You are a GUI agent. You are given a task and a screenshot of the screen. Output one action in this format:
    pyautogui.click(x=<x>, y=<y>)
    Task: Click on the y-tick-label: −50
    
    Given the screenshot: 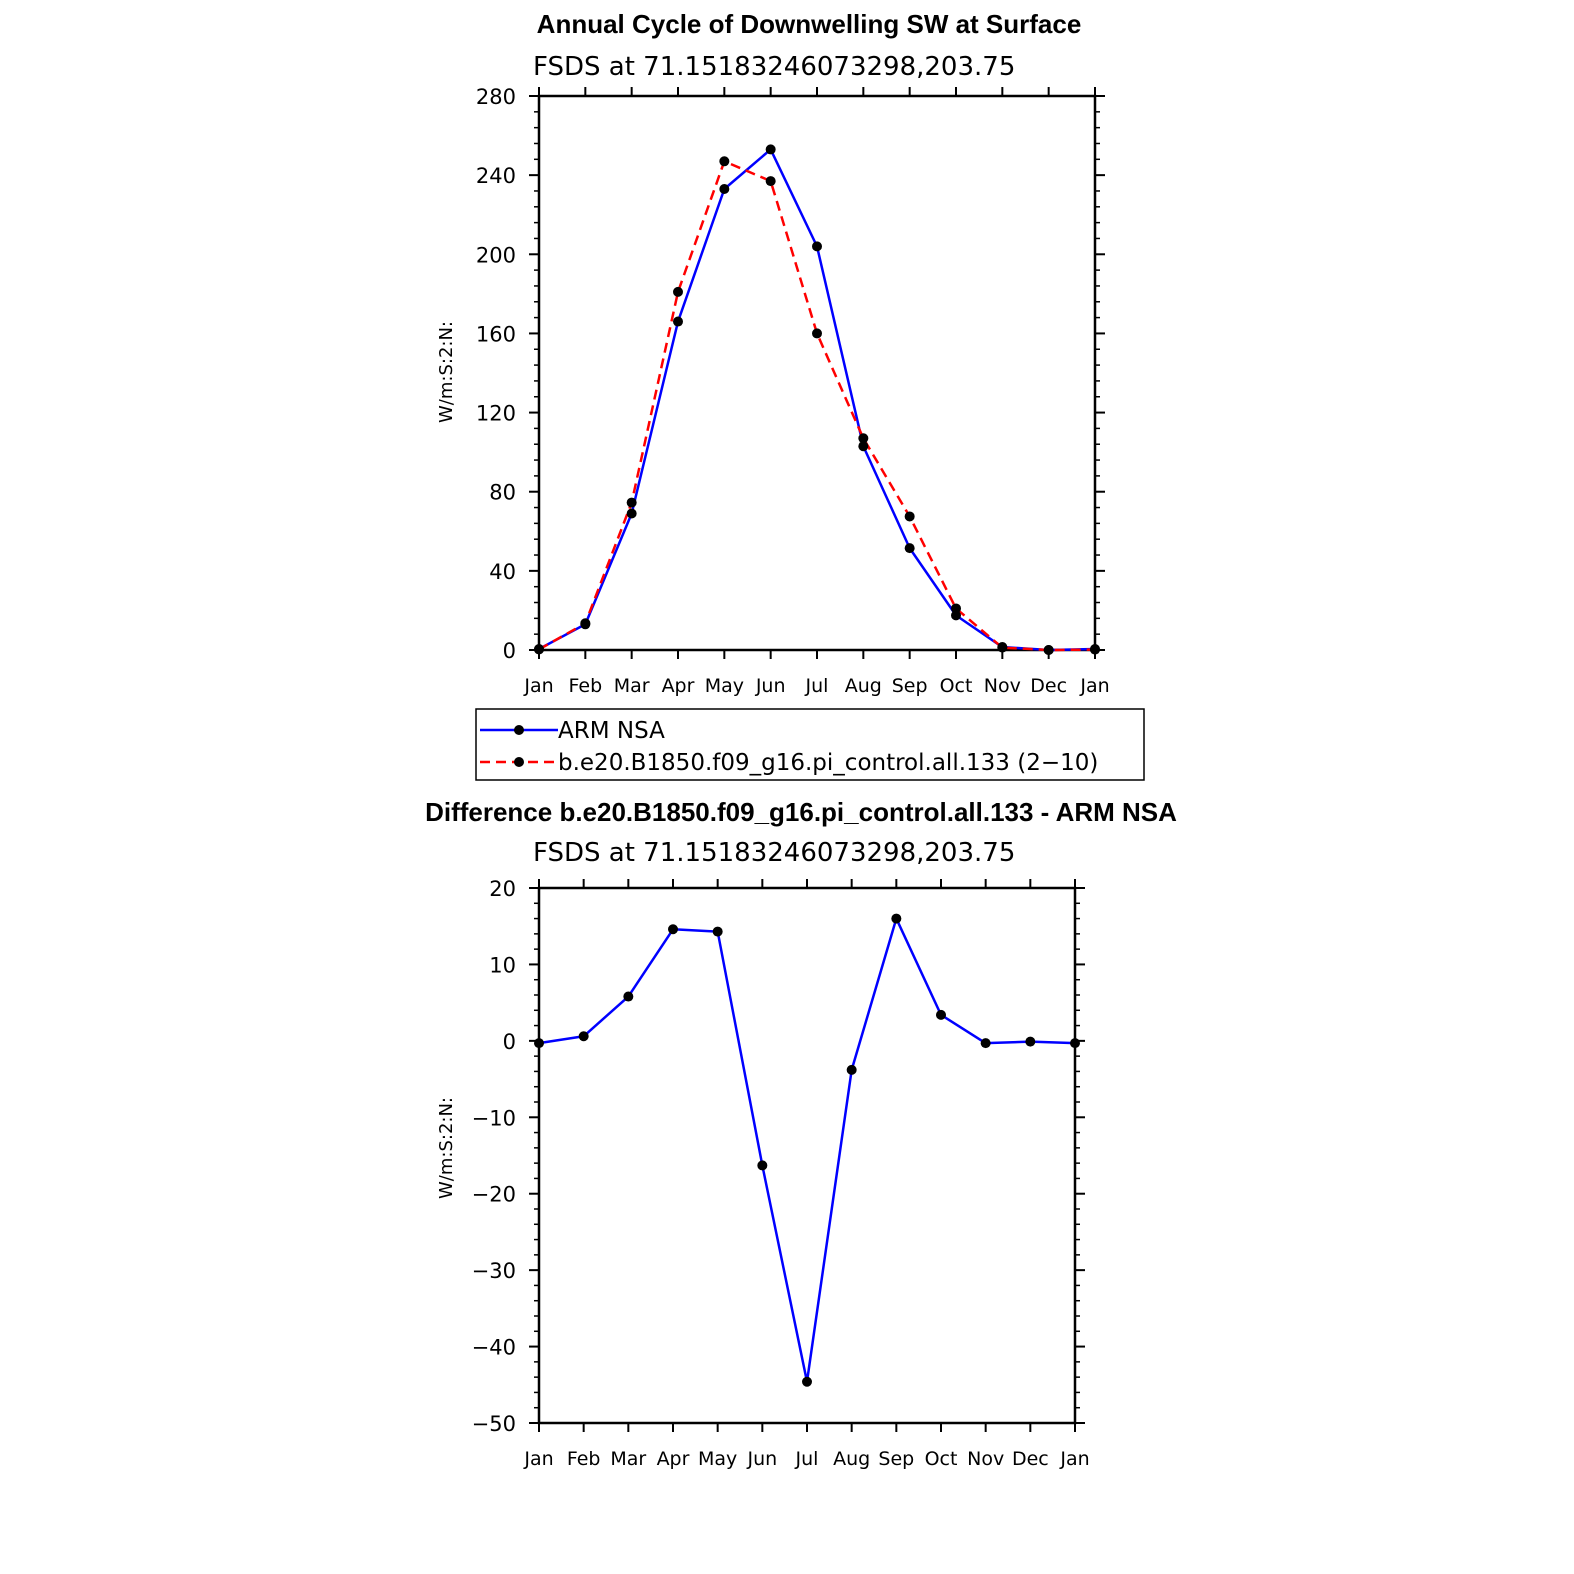 What is the action you would take?
    pyautogui.click(x=494, y=1424)
    